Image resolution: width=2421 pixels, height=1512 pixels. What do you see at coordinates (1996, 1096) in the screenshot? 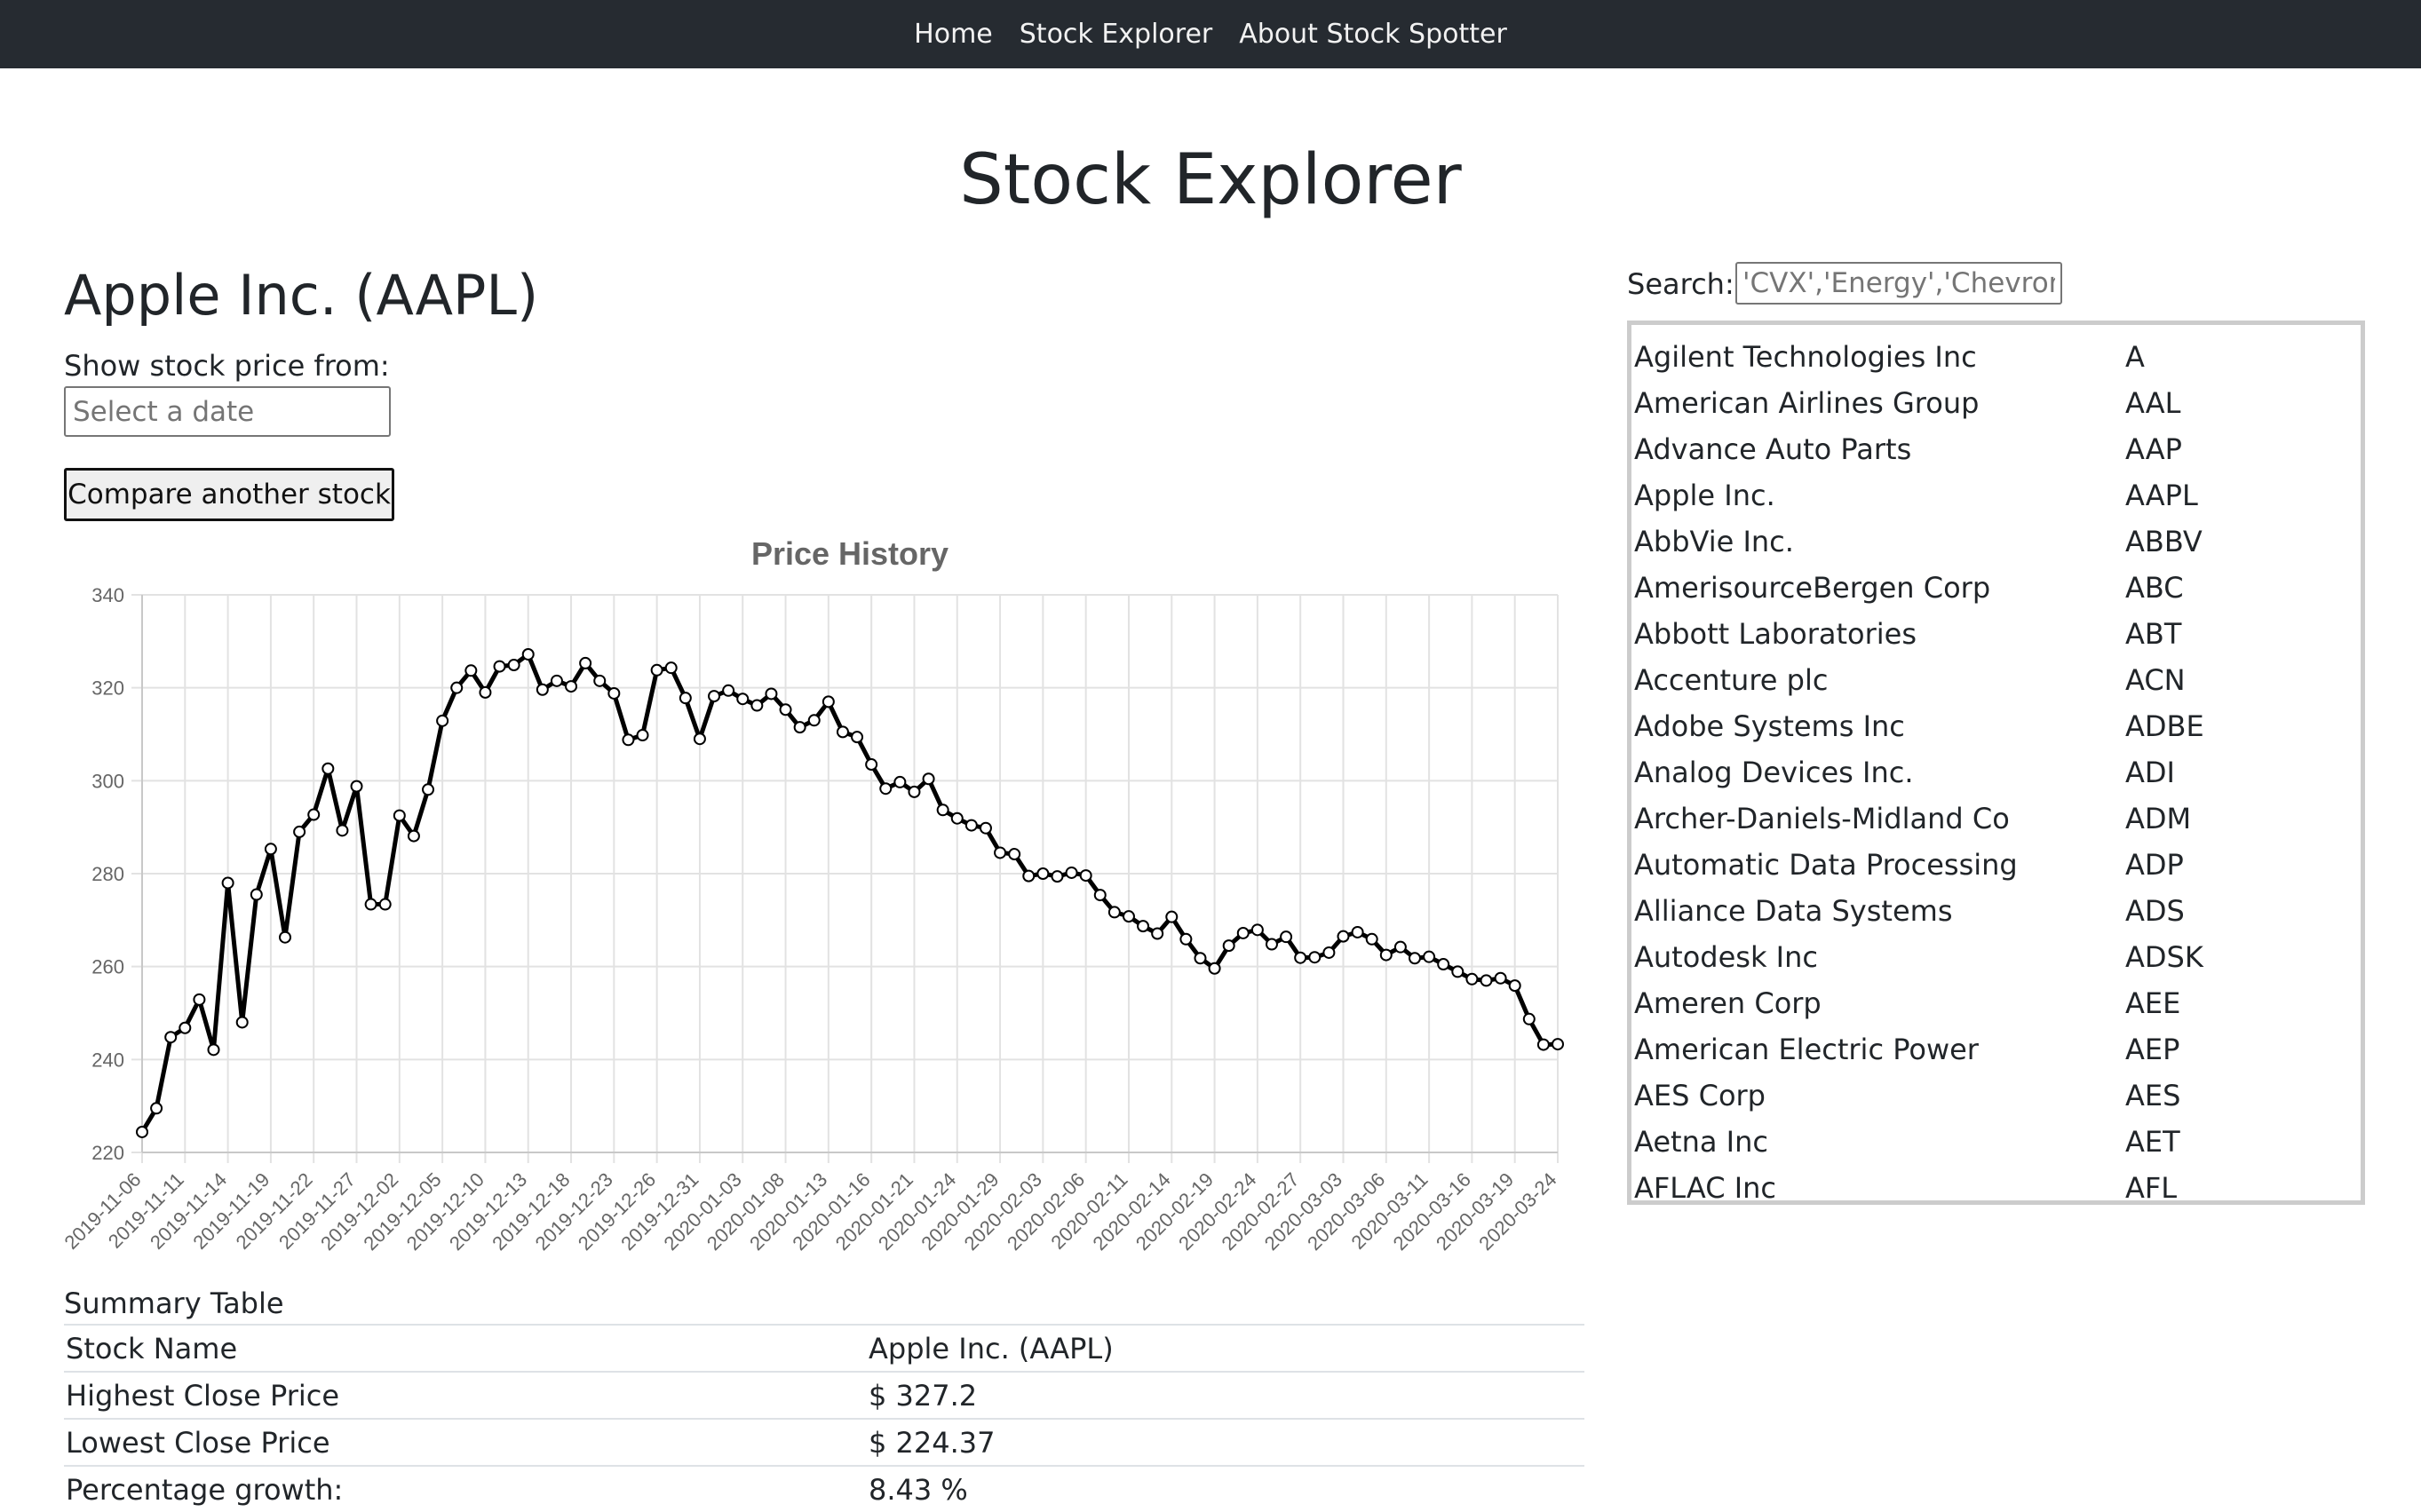
I see `stock-list-item: AES Corp AES` at bounding box center [1996, 1096].